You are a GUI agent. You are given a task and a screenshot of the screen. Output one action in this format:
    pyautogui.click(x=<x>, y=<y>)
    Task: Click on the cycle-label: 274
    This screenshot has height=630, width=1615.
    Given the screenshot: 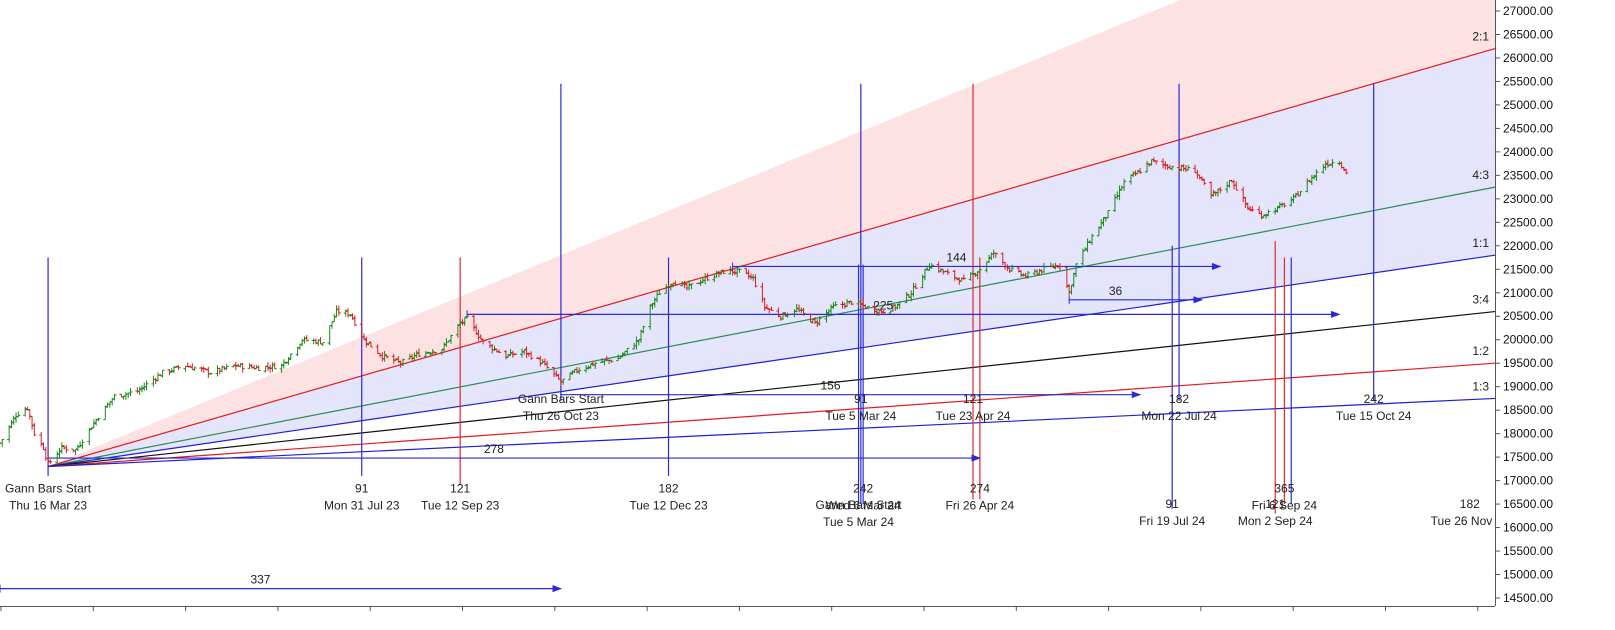 What is the action you would take?
    pyautogui.click(x=980, y=488)
    